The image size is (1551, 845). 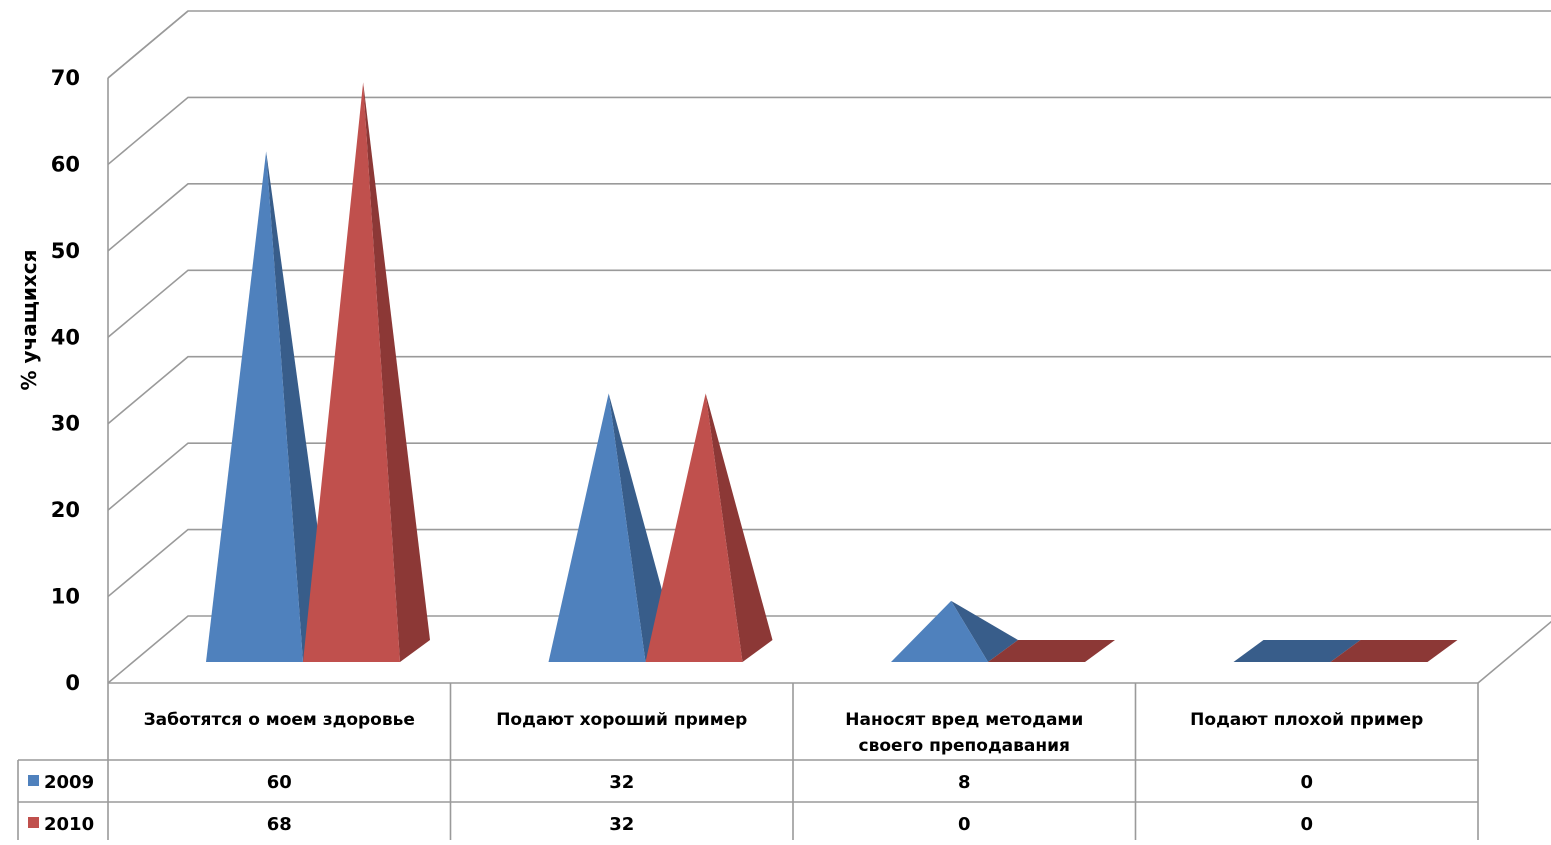 I want to click on y-tick-label: 70, so click(x=65, y=78).